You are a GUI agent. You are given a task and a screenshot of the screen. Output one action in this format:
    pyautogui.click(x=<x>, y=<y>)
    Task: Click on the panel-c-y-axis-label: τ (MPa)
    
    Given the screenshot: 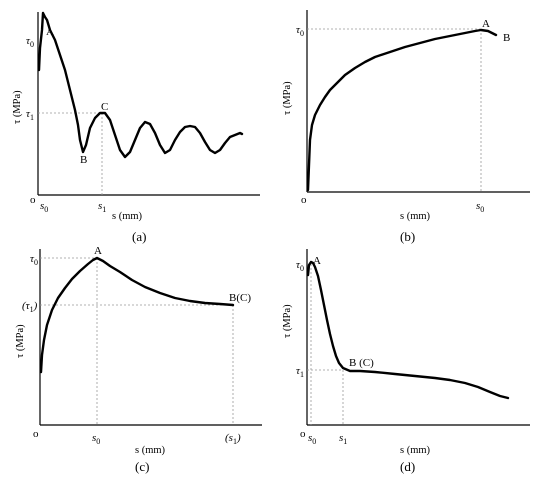 What is the action you would take?
    pyautogui.click(x=20, y=341)
    